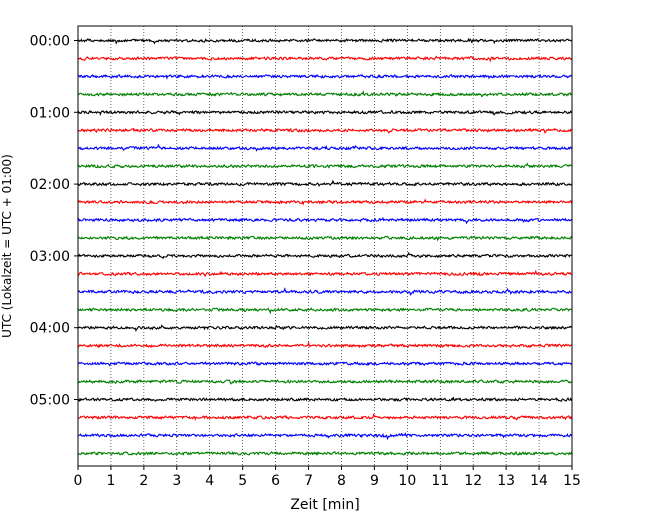  Describe the element at coordinates (308, 481) in the screenshot. I see `x-tick-label: 7` at that location.